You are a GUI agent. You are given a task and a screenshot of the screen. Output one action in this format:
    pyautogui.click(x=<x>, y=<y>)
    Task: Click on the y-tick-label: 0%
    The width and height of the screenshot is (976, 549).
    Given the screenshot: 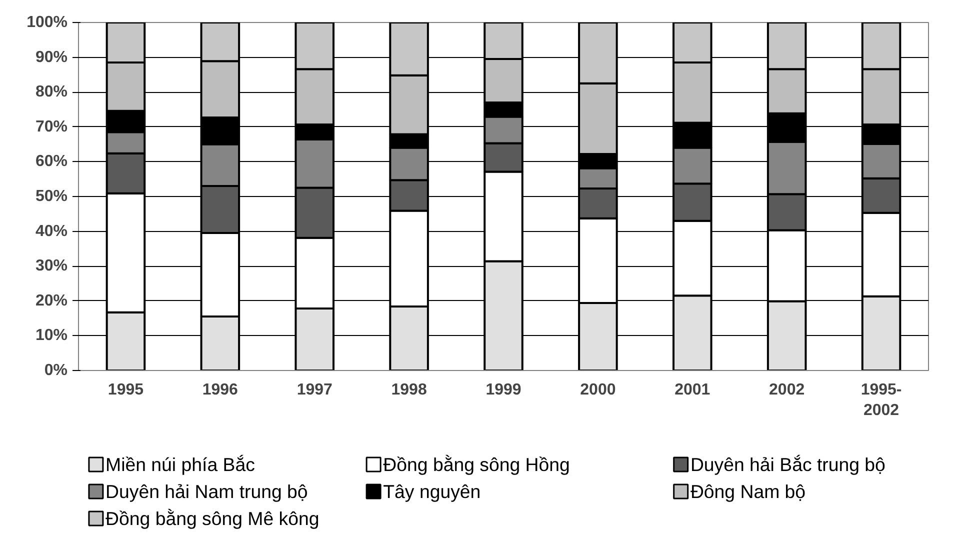 What is the action you would take?
    pyautogui.click(x=56, y=370)
    